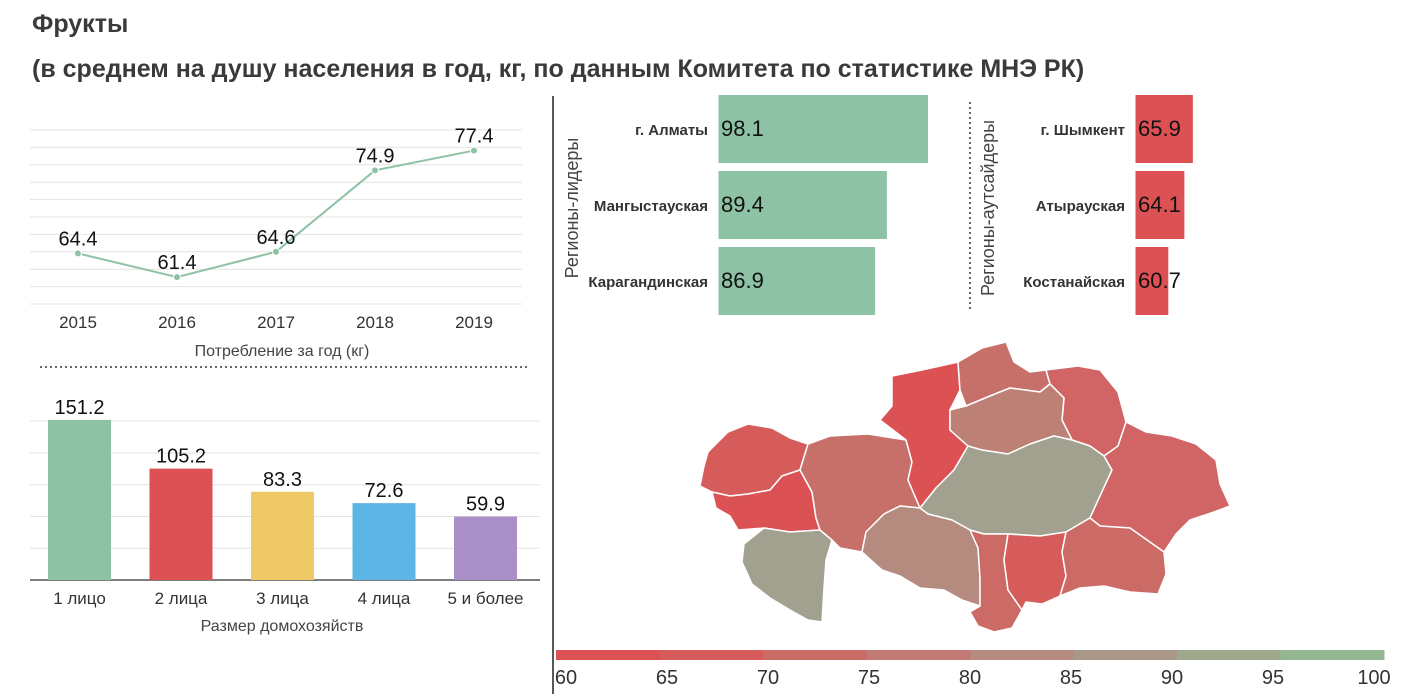 The width and height of the screenshot is (1406, 694). I want to click on data-label: 89.4, so click(742, 204).